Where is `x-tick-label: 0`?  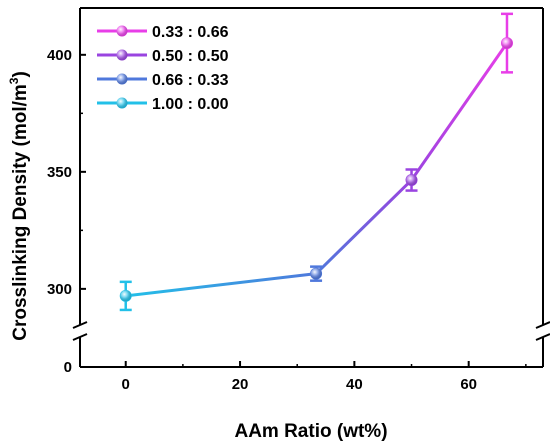
x-tick-label: 0 is located at coordinates (126, 384).